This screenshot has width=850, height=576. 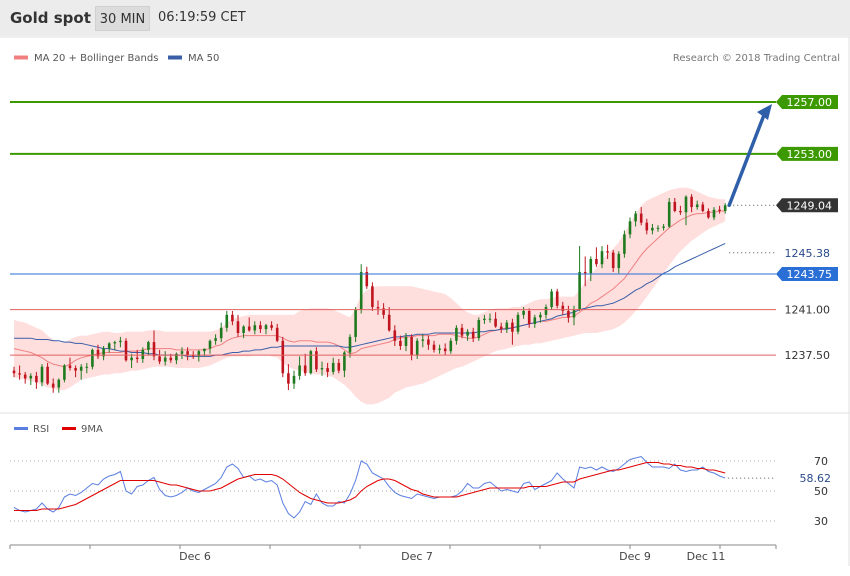 I want to click on ma50-value-label: 1245.38, so click(x=808, y=253).